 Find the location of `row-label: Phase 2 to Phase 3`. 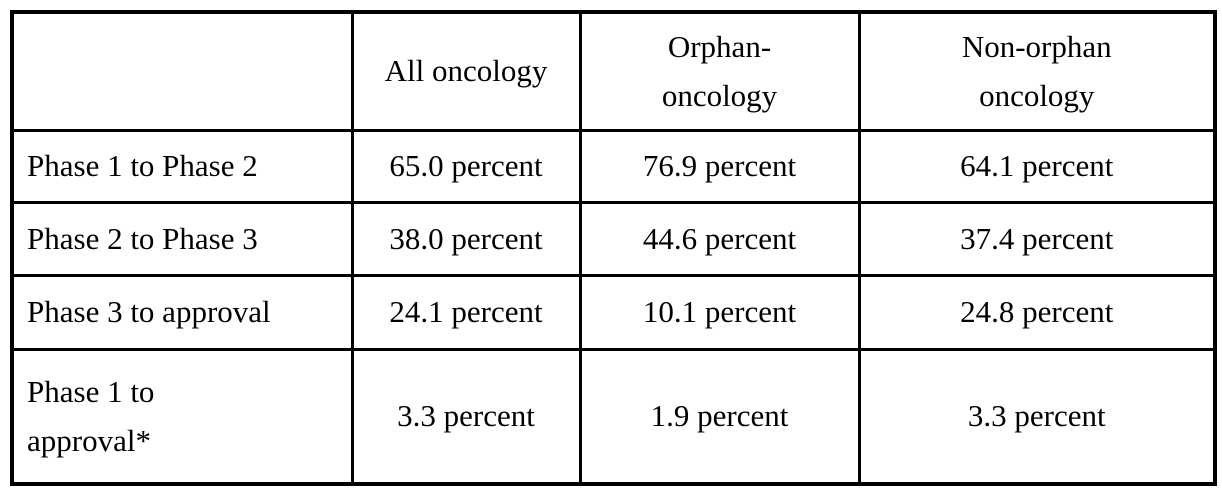

row-label: Phase 2 to Phase 3 is located at coordinates (182, 238).